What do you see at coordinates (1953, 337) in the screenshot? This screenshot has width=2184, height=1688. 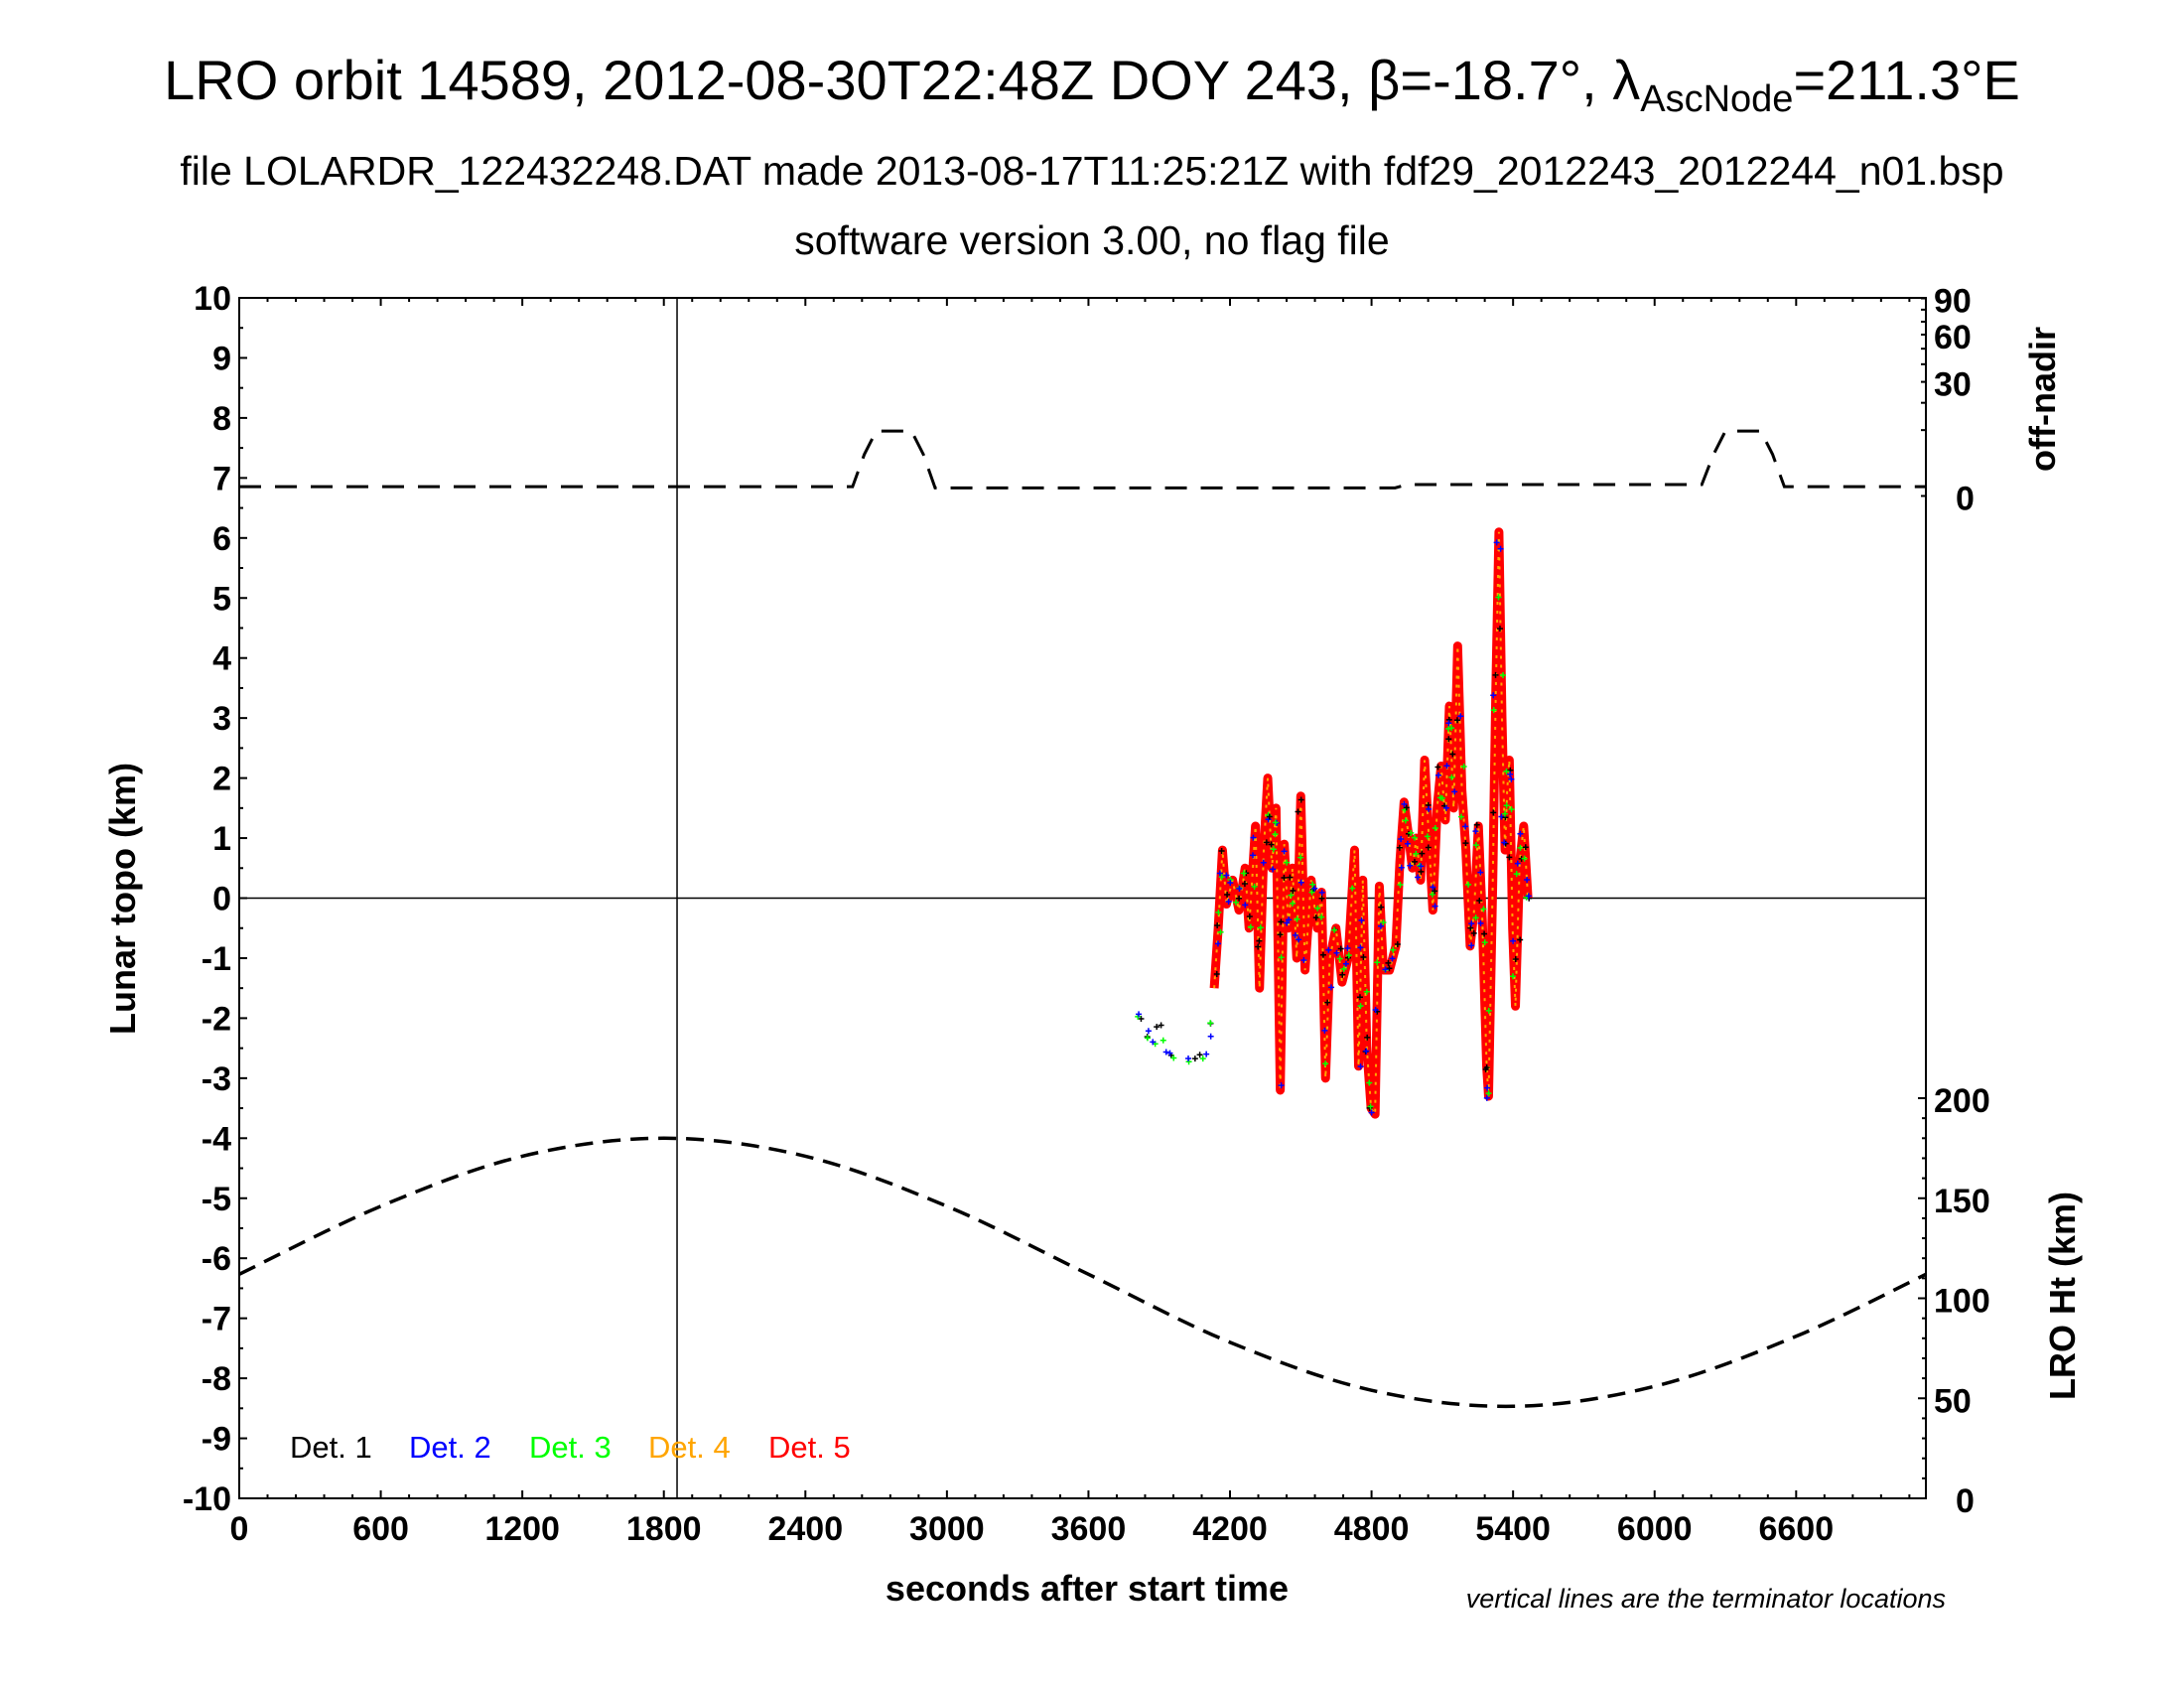 I see `offnadir-tick-label: 60` at bounding box center [1953, 337].